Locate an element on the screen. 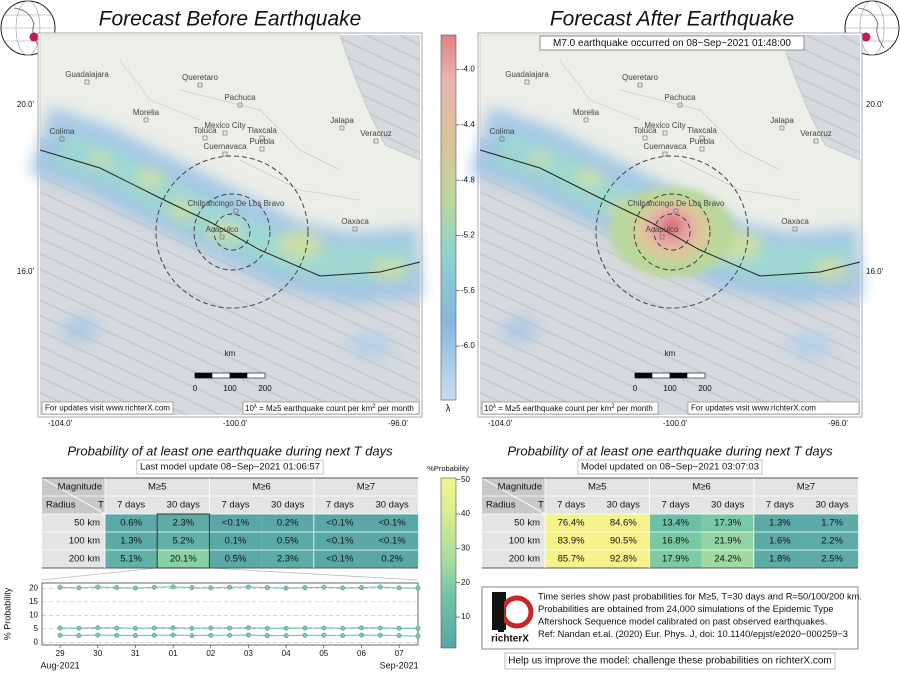  colorbar-tick-label: -4.4 is located at coordinates (468, 124).